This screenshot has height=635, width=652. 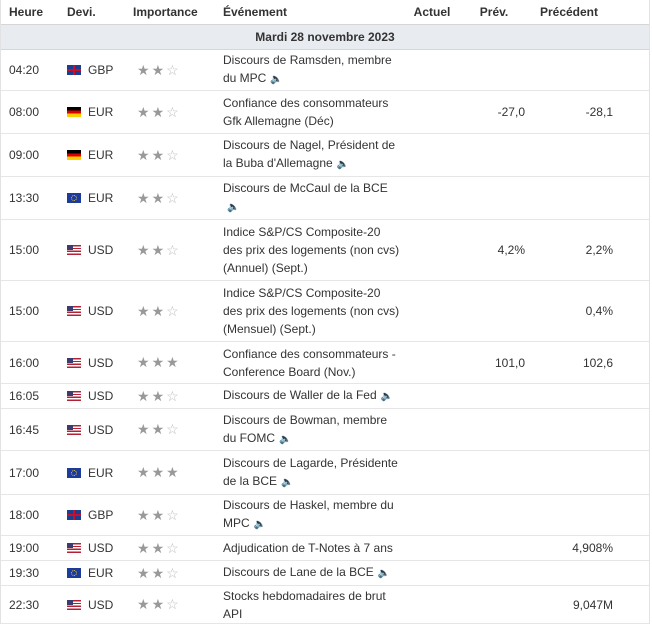 What do you see at coordinates (312, 198) in the screenshot?
I see `event-name: Discours de McCaul de la BCE 🔈` at bounding box center [312, 198].